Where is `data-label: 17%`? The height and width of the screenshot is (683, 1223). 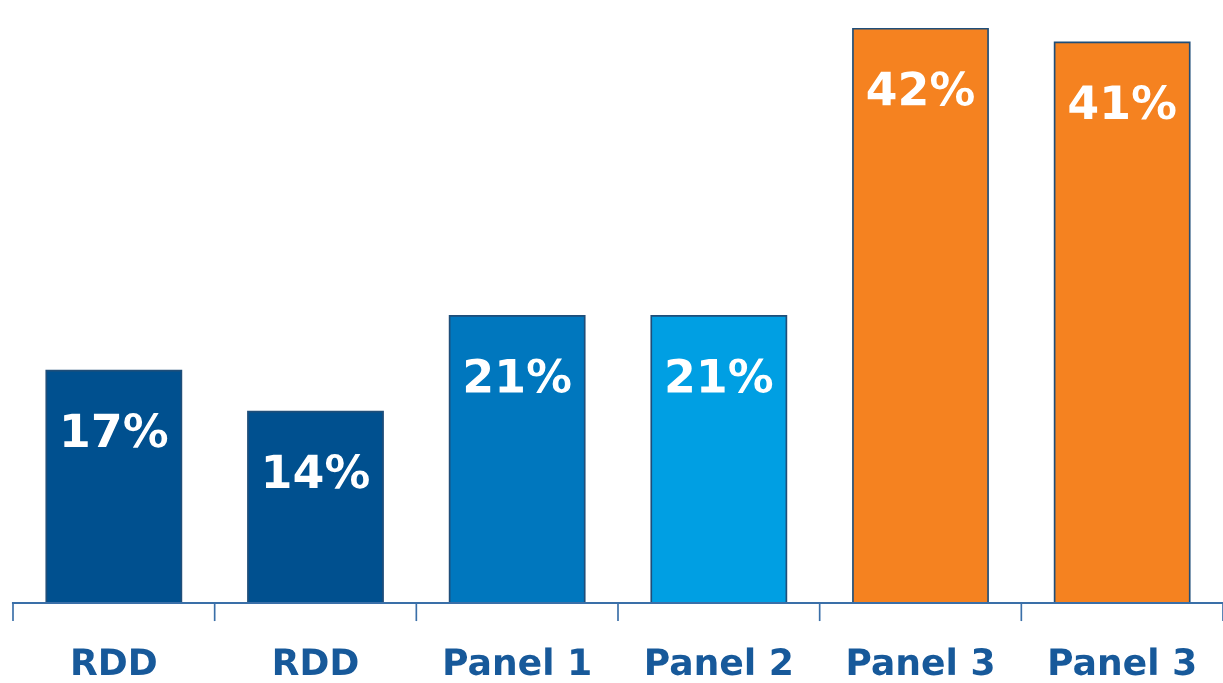 data-label: 17% is located at coordinates (116, 430).